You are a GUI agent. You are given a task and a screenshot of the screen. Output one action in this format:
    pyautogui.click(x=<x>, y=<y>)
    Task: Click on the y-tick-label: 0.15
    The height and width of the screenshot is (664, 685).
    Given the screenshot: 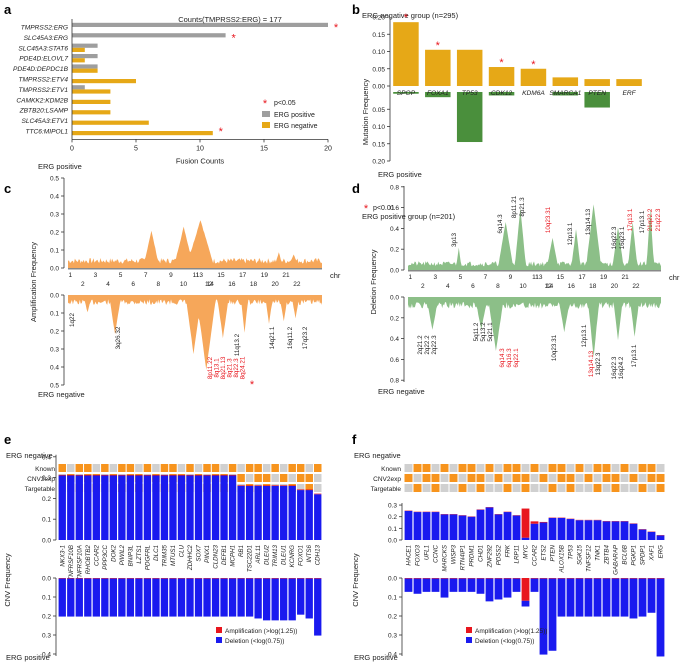 What is the action you would take?
    pyautogui.click(x=378, y=35)
    